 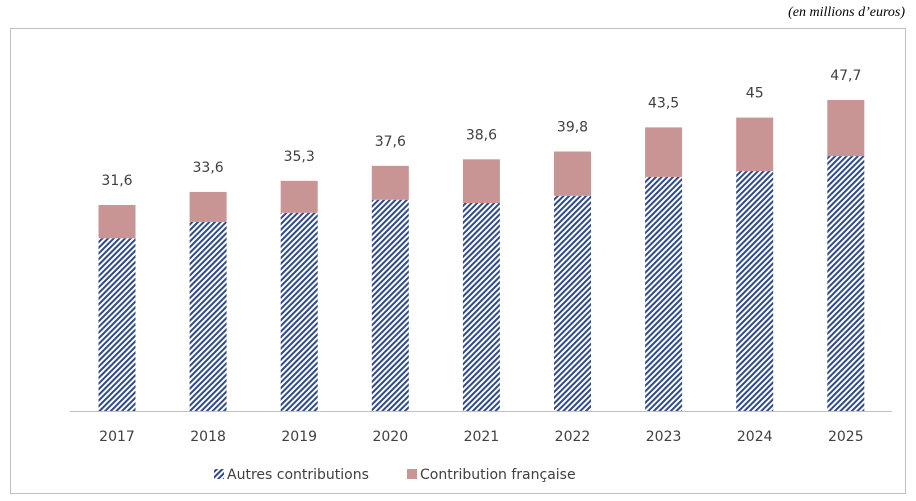 I want to click on total-label: 31,6, so click(x=116, y=181).